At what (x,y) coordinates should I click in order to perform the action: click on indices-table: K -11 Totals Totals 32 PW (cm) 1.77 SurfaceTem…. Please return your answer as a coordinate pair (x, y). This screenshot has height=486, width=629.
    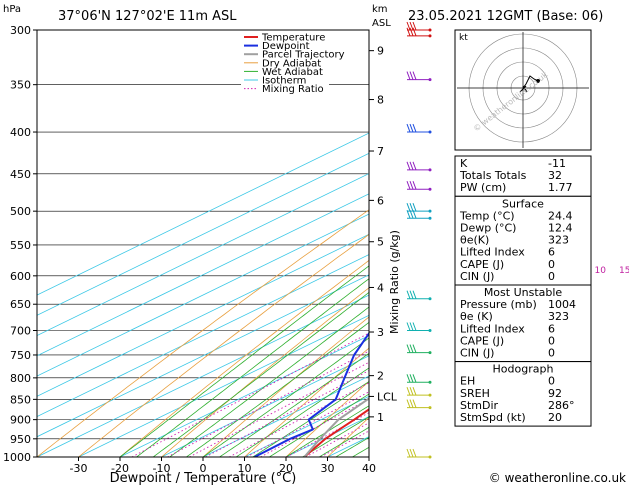
    Looking at the image, I should click on (523, 291).